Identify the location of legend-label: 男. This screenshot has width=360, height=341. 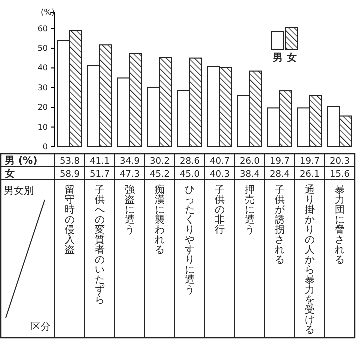
(277, 58).